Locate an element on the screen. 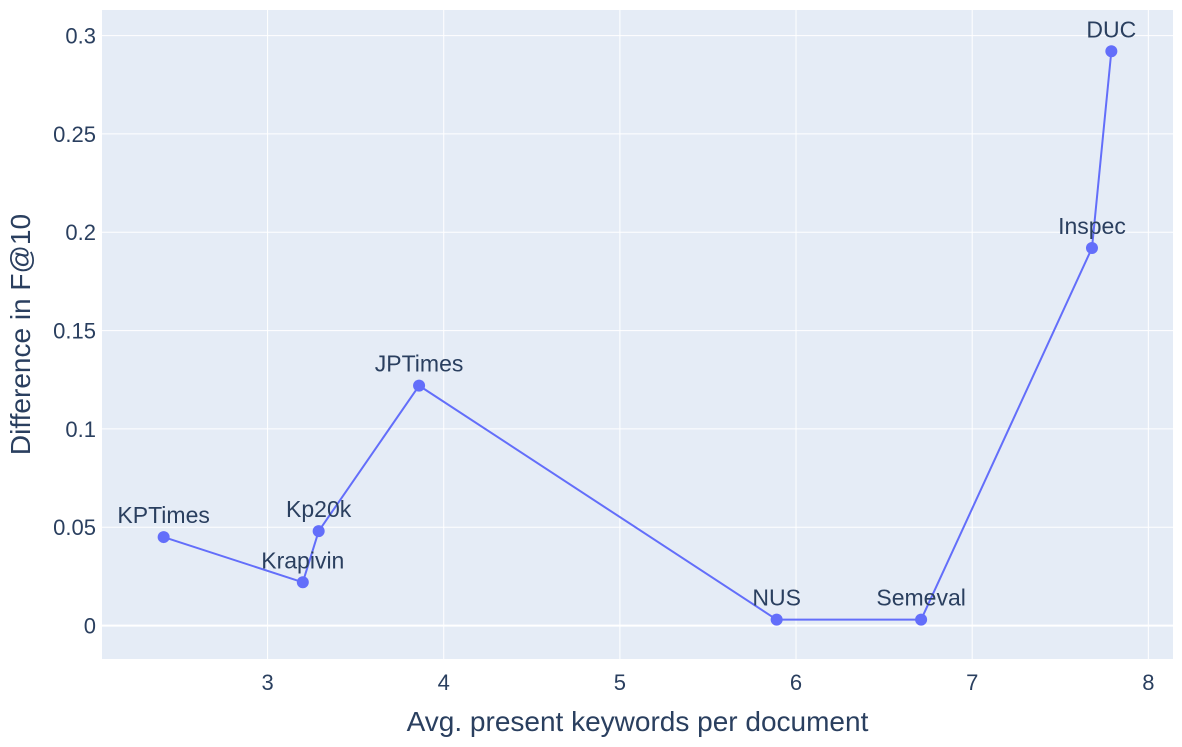 This screenshot has width=1182, height=747. x-tick-label: 6 is located at coordinates (796, 682).